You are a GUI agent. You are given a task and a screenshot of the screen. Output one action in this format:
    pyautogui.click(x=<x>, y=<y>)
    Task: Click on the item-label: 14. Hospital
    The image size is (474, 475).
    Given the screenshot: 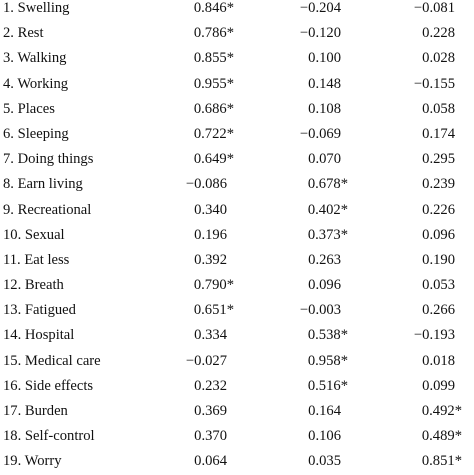 What is the action you would take?
    pyautogui.click(x=39, y=335)
    